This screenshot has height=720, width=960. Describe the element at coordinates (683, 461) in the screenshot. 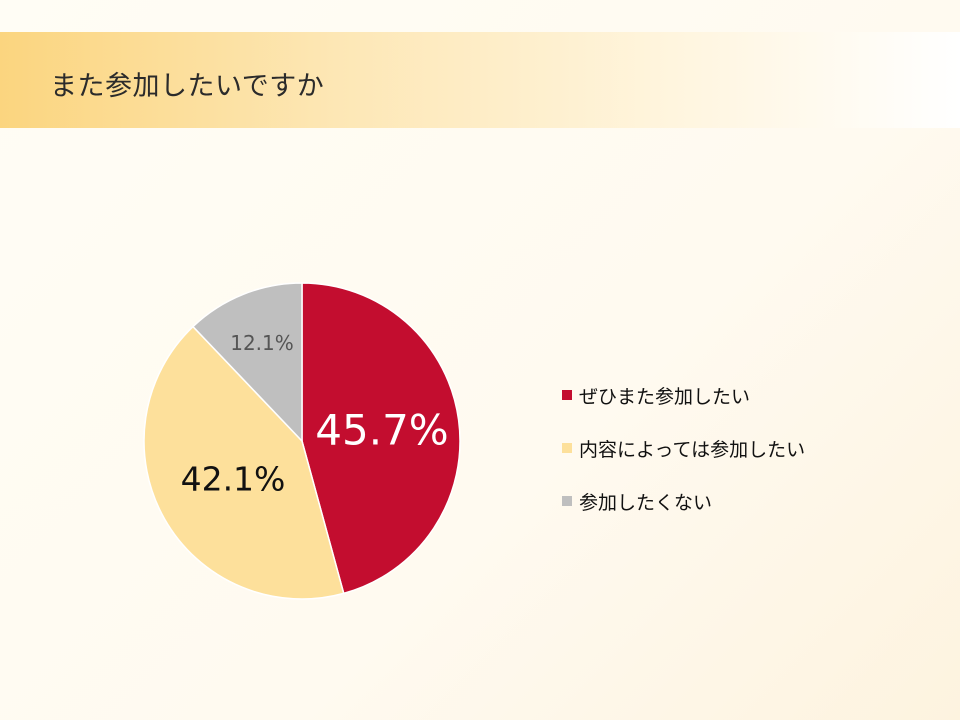

I see `chart-legend: ぜひまた参加したい 内容によっては参加したい 参加したくない` at that location.